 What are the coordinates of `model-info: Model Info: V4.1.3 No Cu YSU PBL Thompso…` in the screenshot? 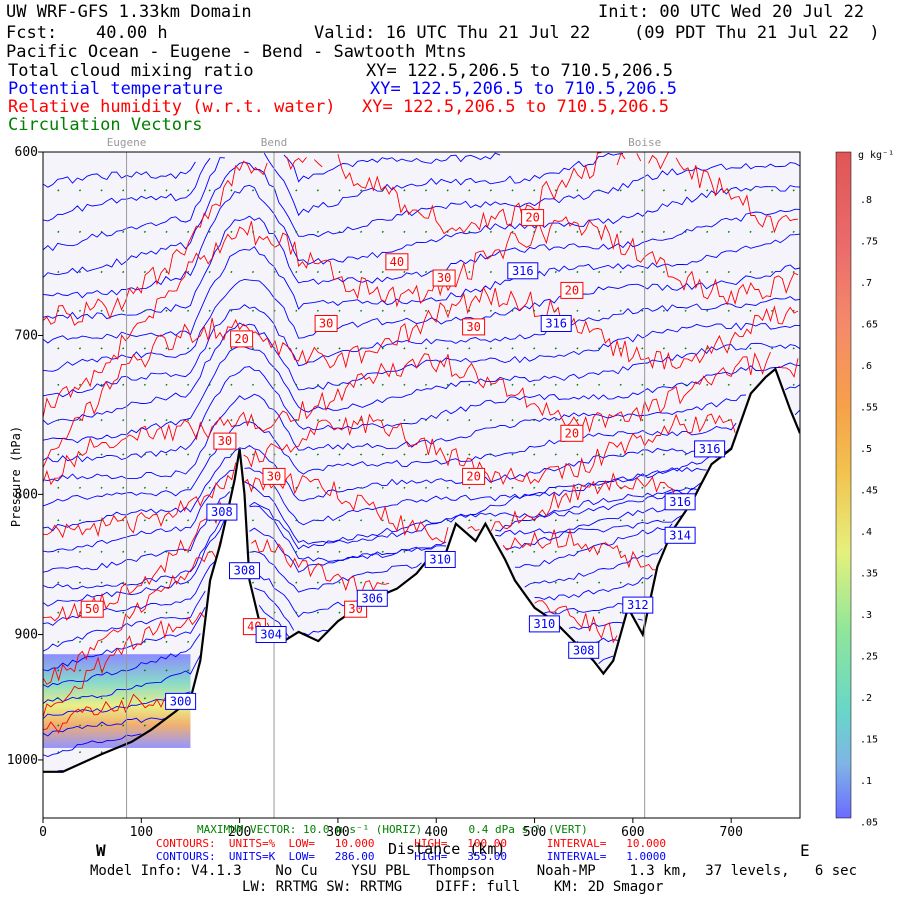 It's located at (474, 871).